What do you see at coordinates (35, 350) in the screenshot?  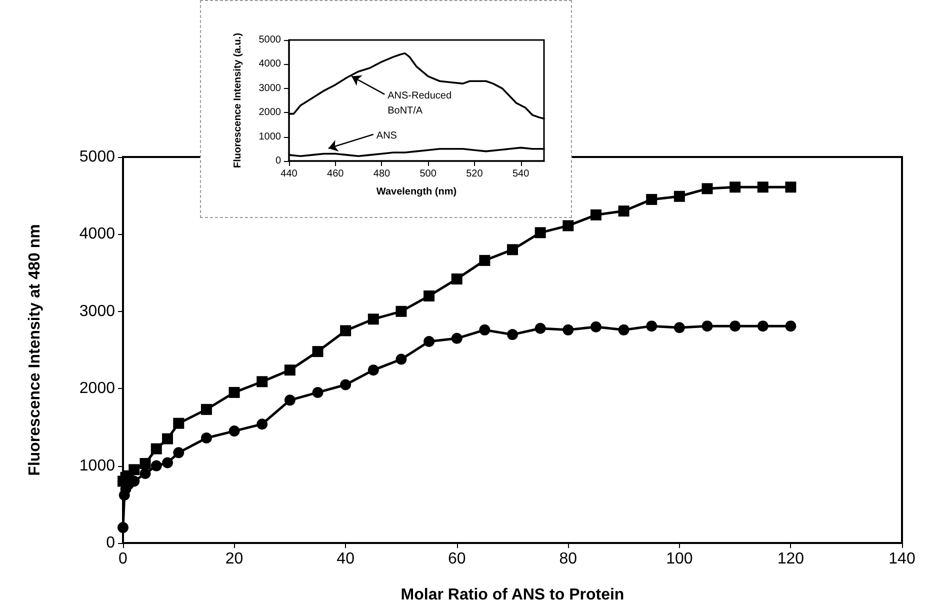 I see `y-axis-title: Fluorescence Intensity at 480 nm` at bounding box center [35, 350].